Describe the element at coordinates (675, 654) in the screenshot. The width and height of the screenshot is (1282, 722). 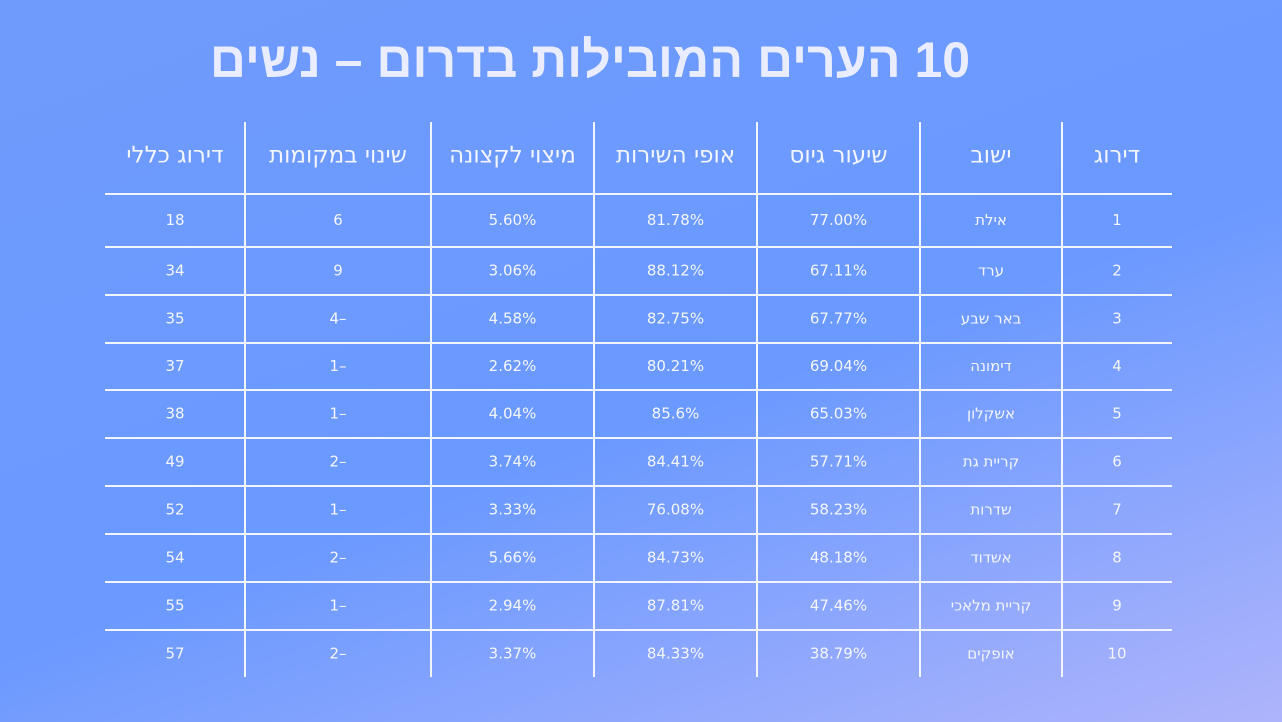
I see `table-cell: 84.33%` at that location.